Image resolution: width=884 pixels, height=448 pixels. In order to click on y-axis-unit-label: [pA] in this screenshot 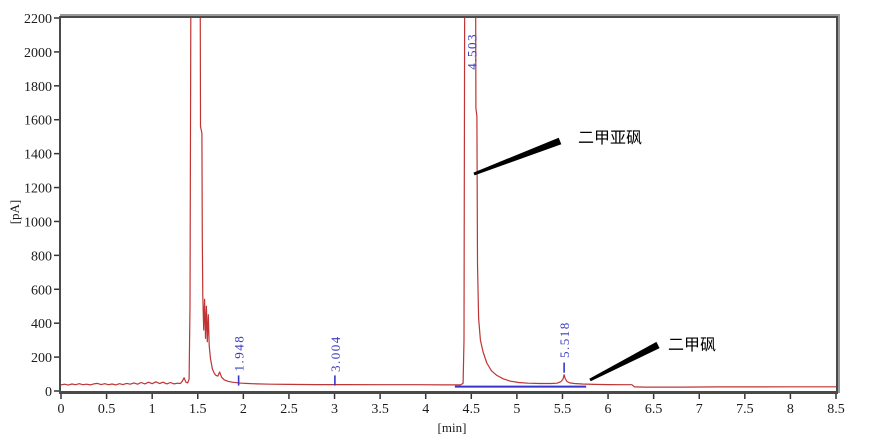, I will do `click(14, 212)`.